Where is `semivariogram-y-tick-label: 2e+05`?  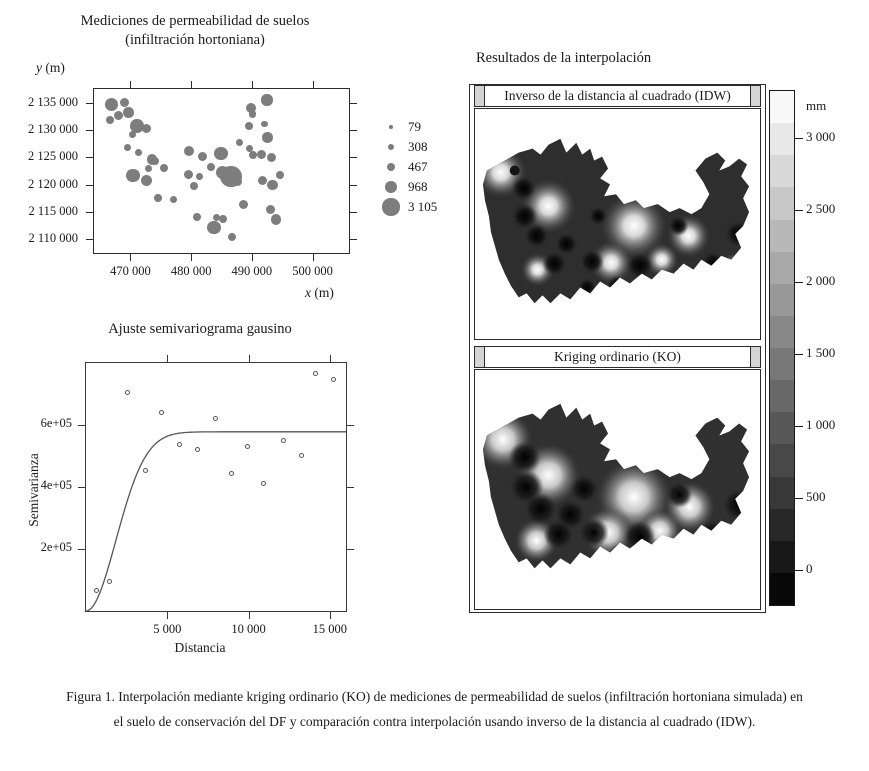
semivariogram-y-tick-label: 2e+05 is located at coordinates (56, 547).